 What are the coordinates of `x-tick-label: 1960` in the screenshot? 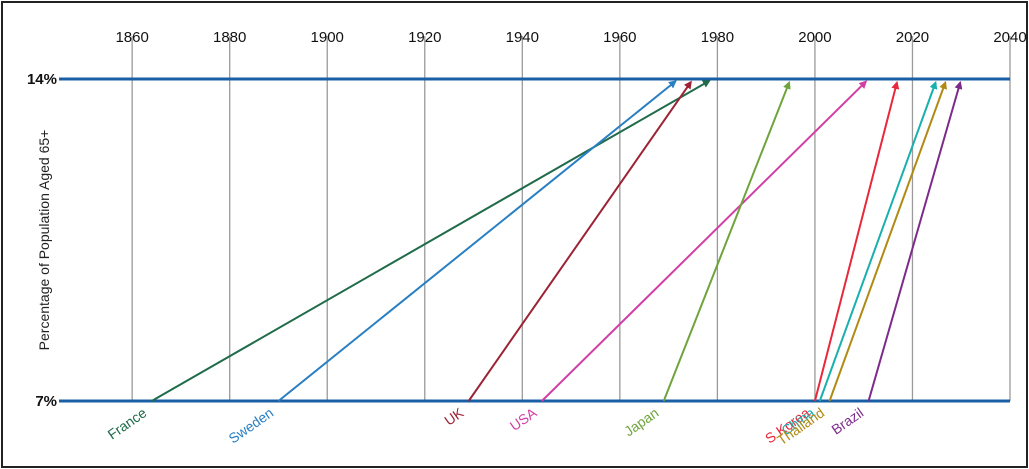 It's located at (619, 37).